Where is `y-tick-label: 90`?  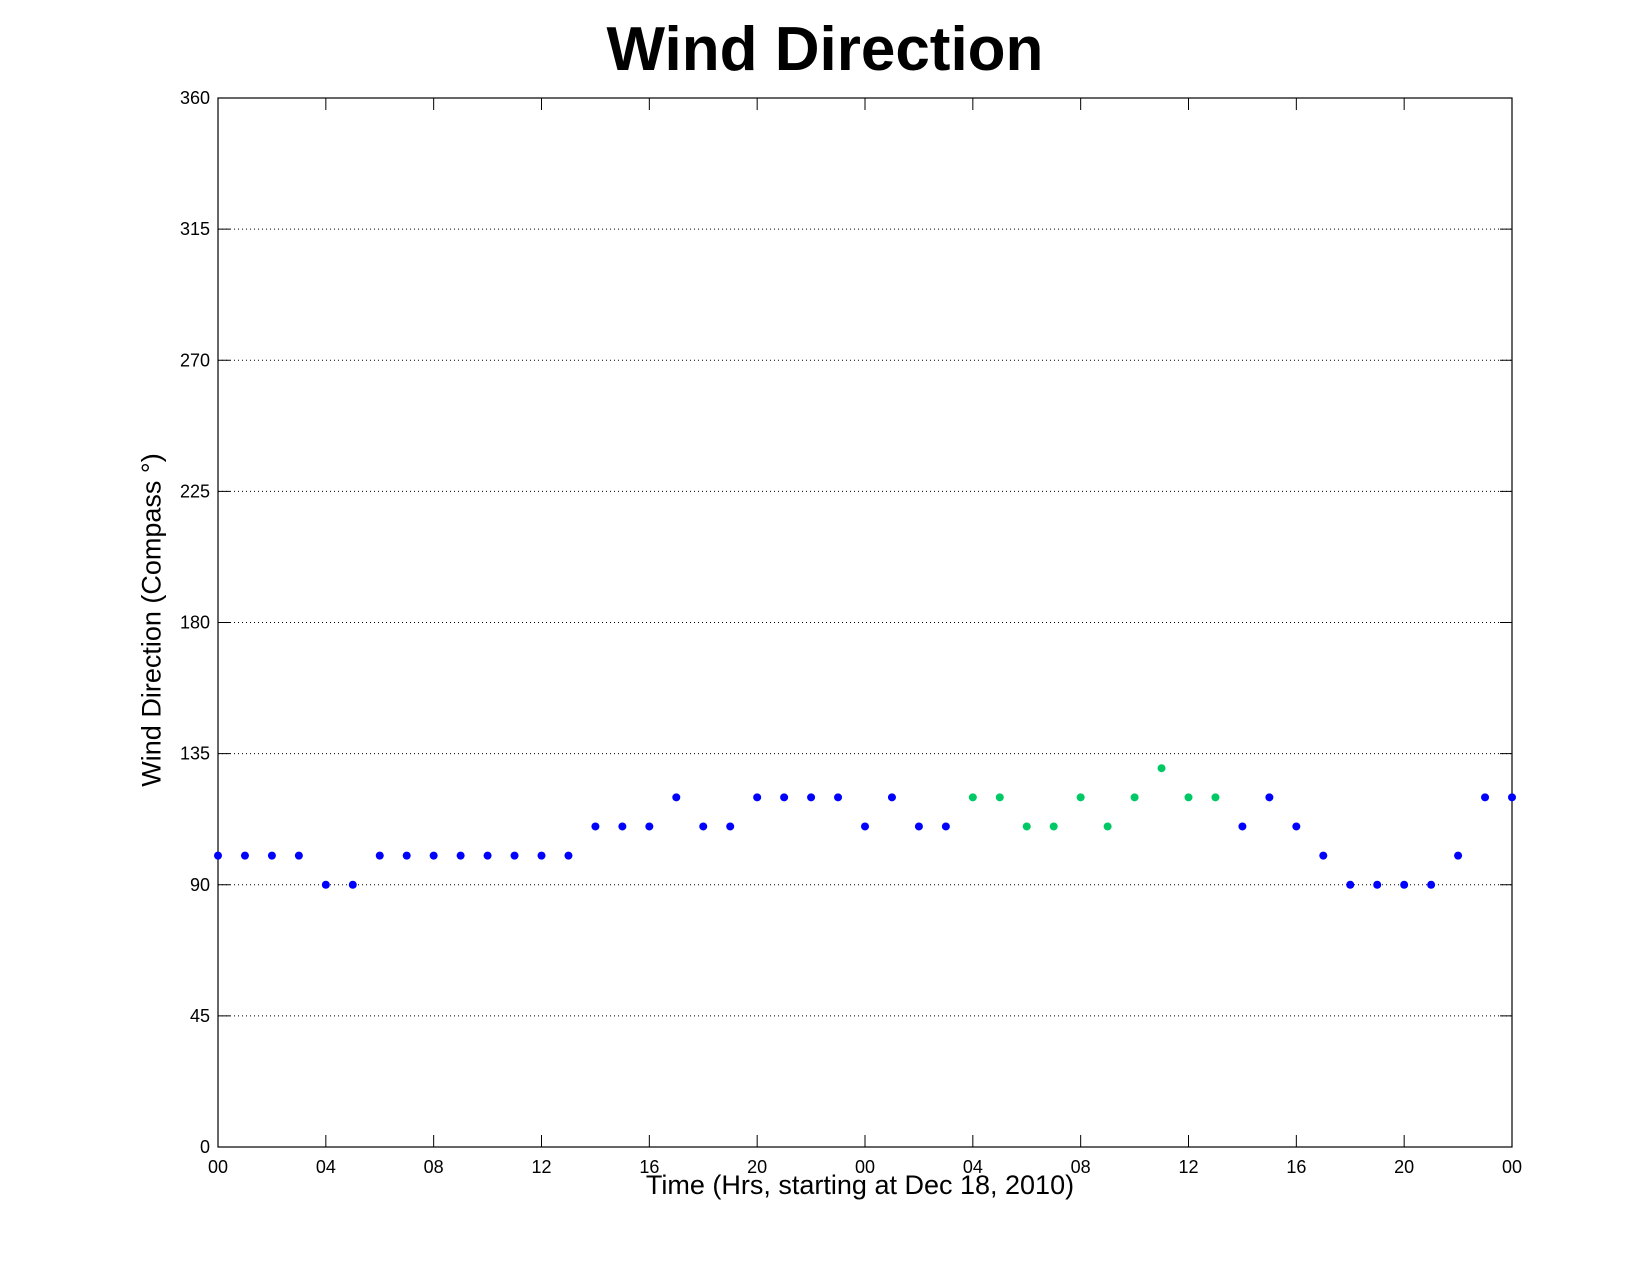 y-tick-label: 90 is located at coordinates (200, 885).